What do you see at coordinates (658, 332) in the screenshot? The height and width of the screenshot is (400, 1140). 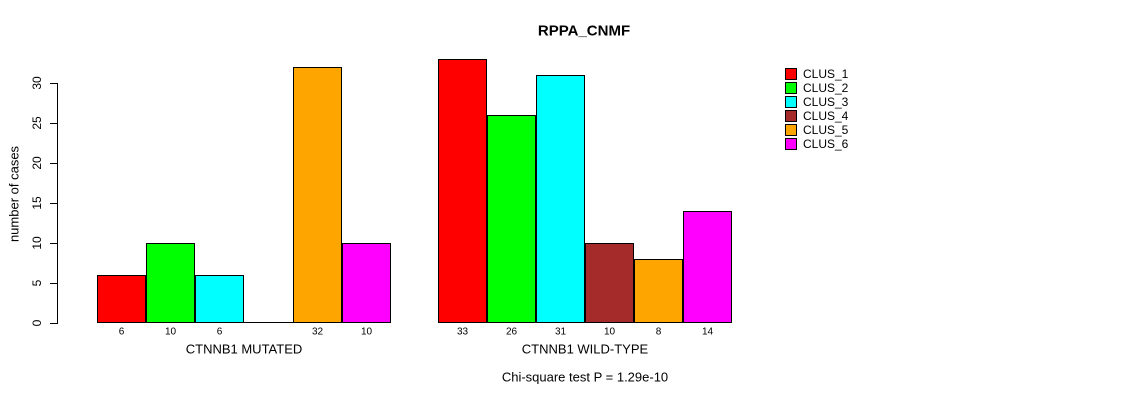 I see `bar-value-label: 8` at bounding box center [658, 332].